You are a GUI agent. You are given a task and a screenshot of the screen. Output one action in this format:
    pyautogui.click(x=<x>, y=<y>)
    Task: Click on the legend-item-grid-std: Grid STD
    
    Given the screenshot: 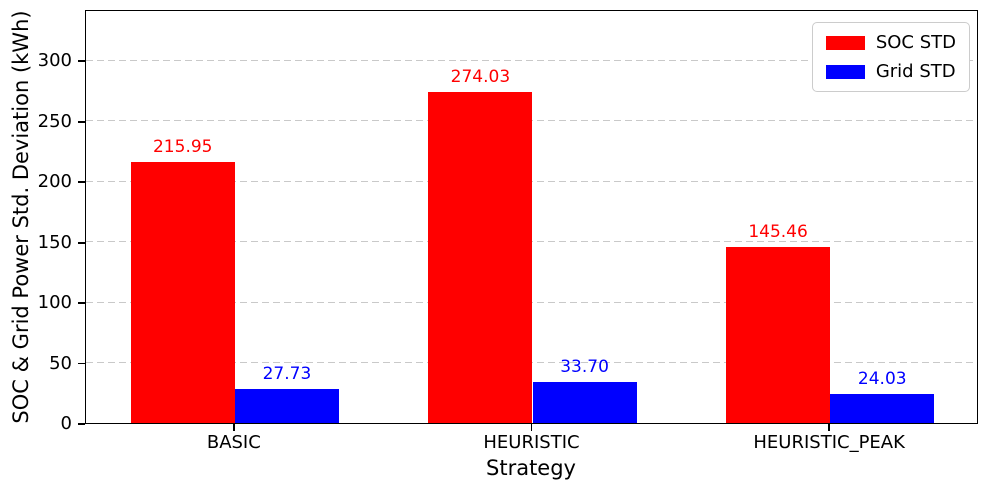 What is the action you would take?
    pyautogui.click(x=890, y=71)
    